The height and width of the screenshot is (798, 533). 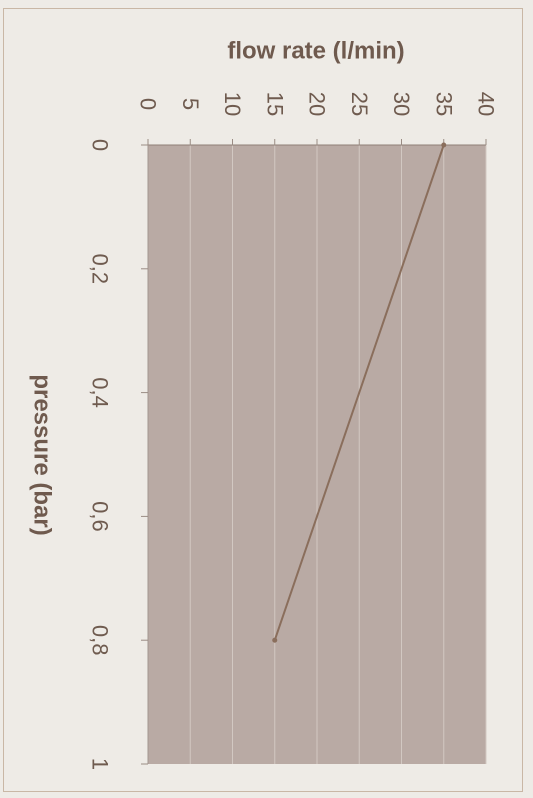 What do you see at coordinates (100, 764) in the screenshot?
I see `pressure-tick-label-1: 1` at bounding box center [100, 764].